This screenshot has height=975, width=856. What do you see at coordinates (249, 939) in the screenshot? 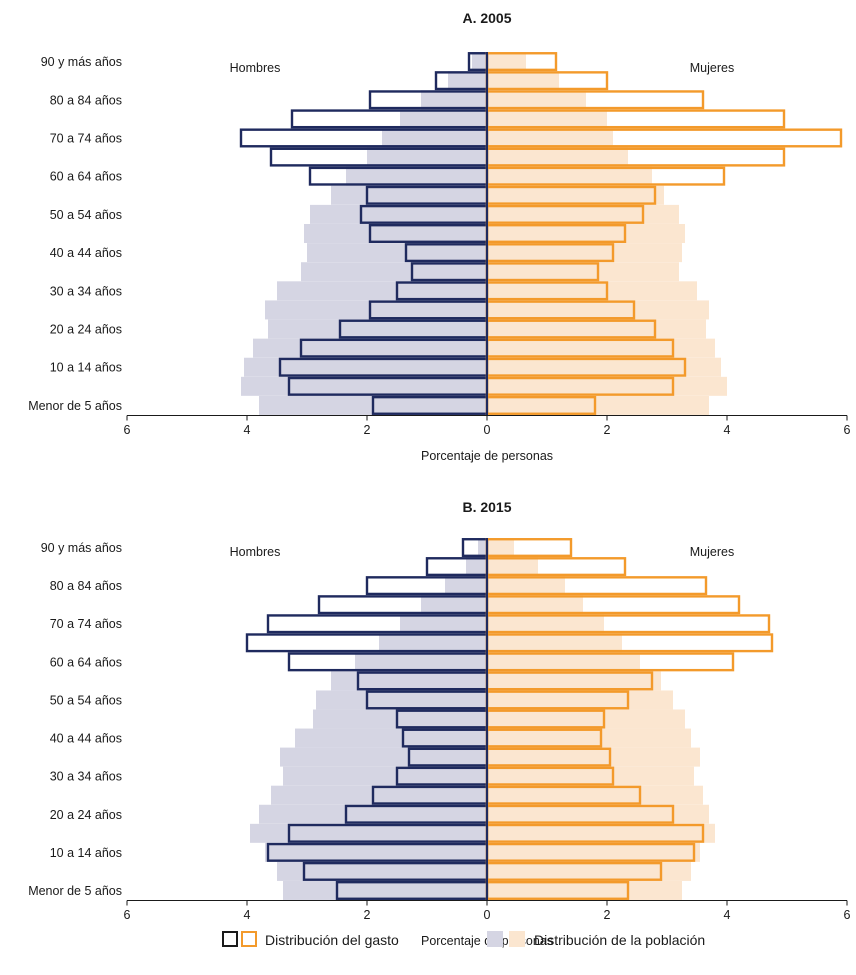
I see `legend-expense-women-swatch` at bounding box center [249, 939].